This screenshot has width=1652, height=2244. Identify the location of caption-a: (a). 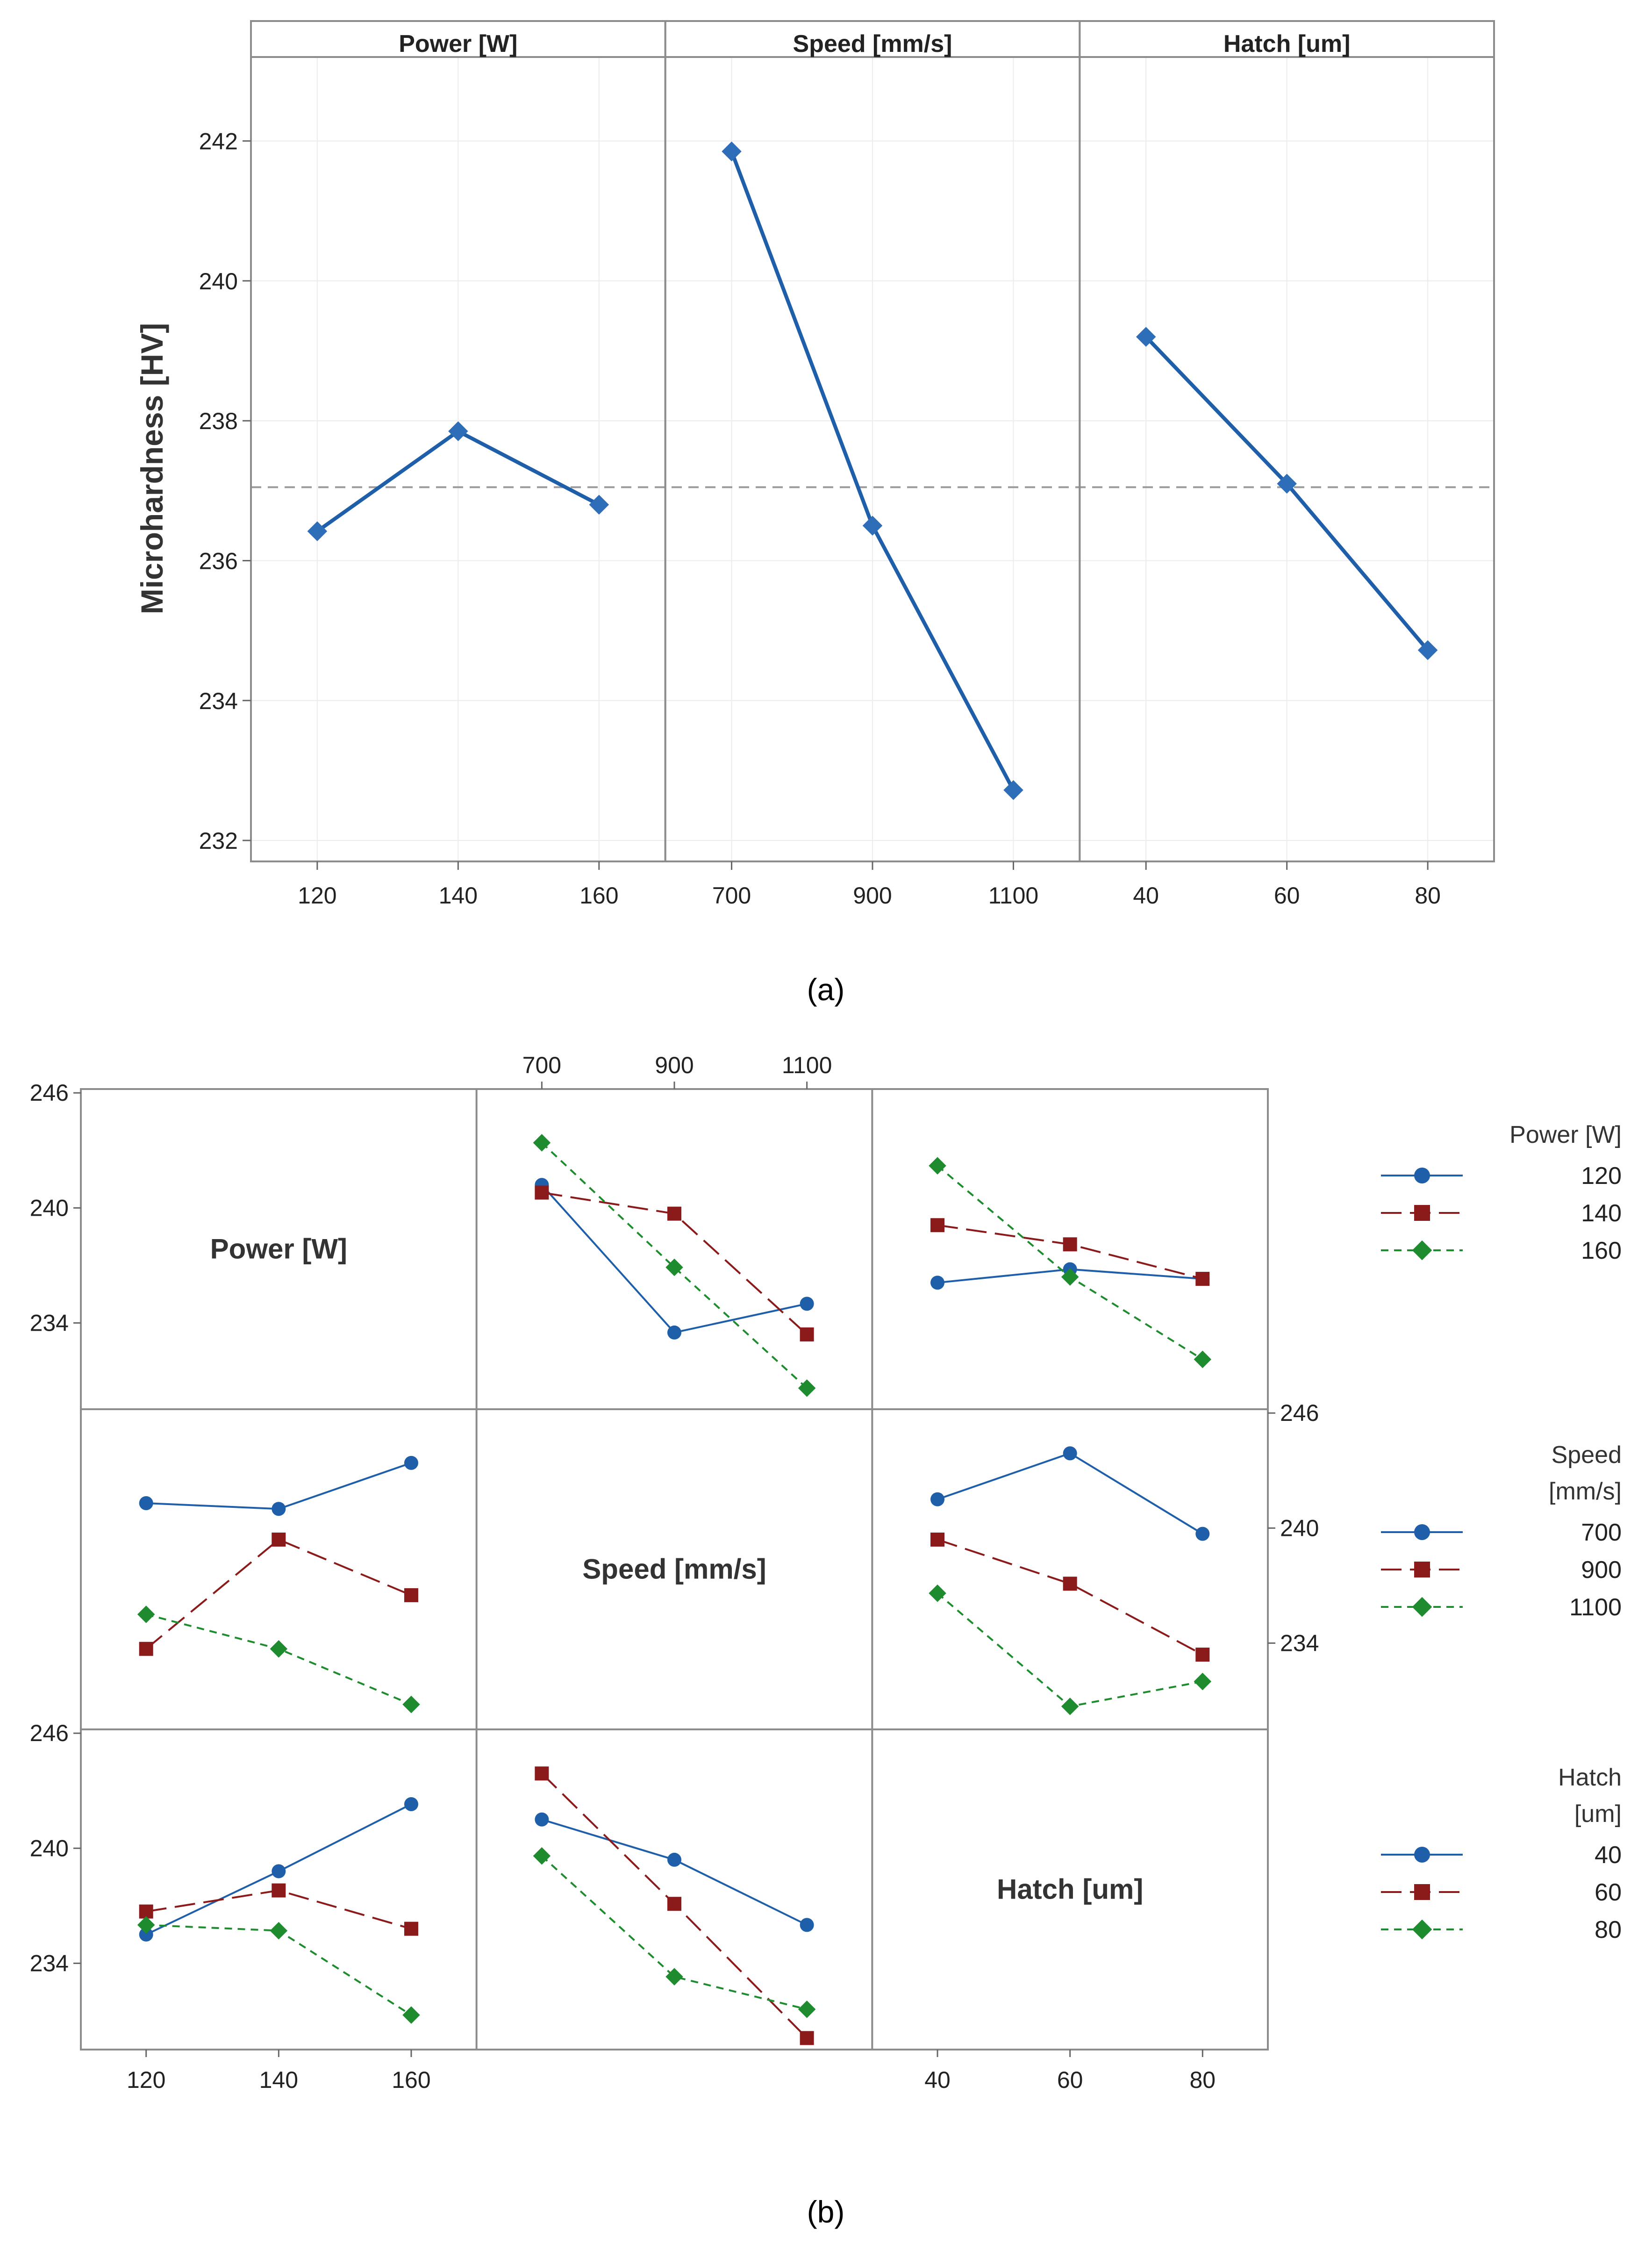
(826, 990).